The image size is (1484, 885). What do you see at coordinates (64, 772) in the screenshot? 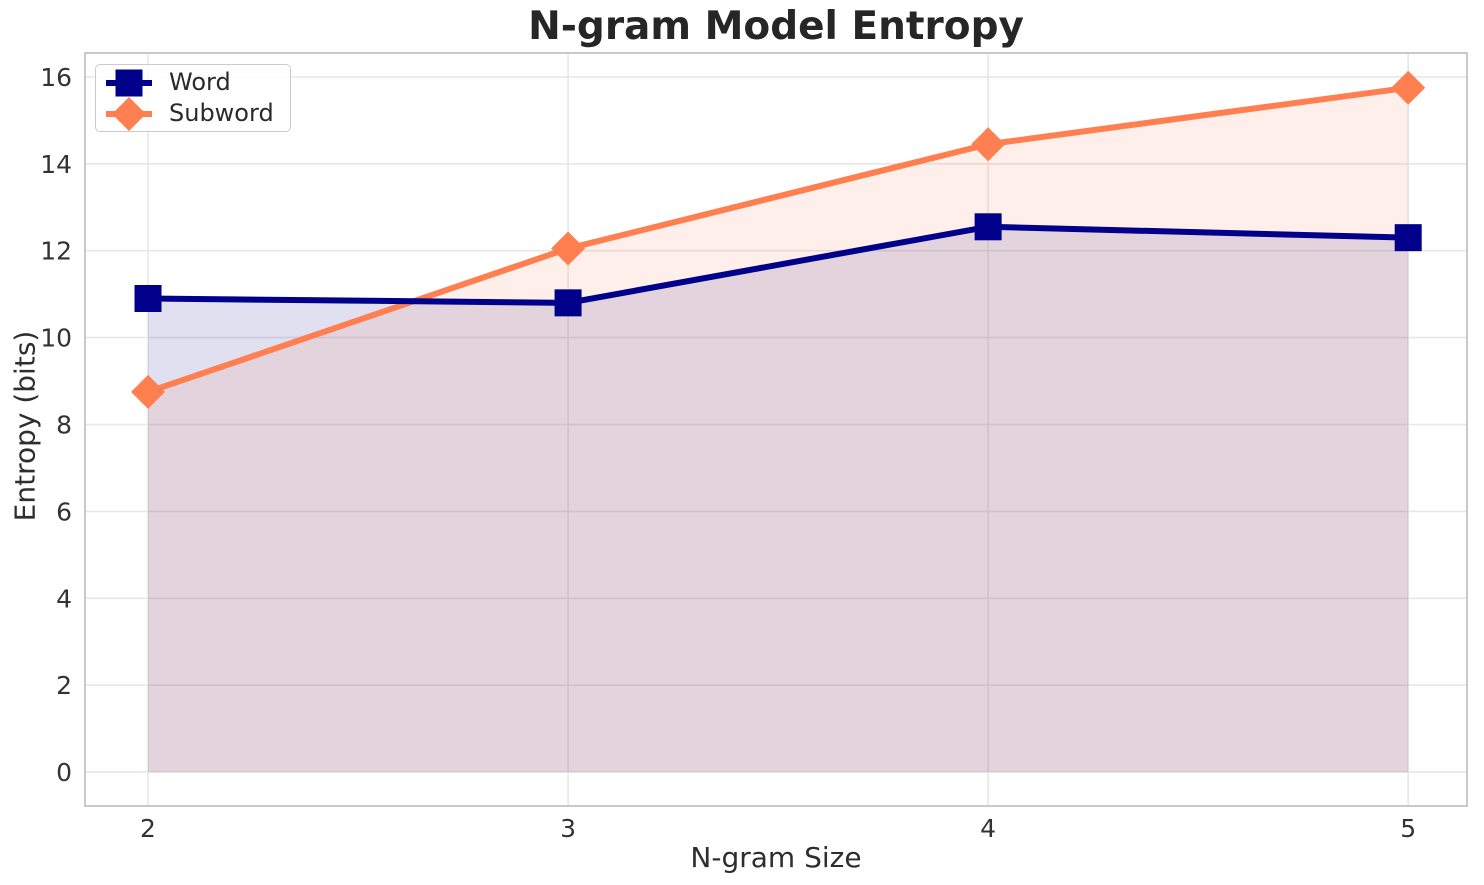
I see `y-tick-0: 0` at bounding box center [64, 772].